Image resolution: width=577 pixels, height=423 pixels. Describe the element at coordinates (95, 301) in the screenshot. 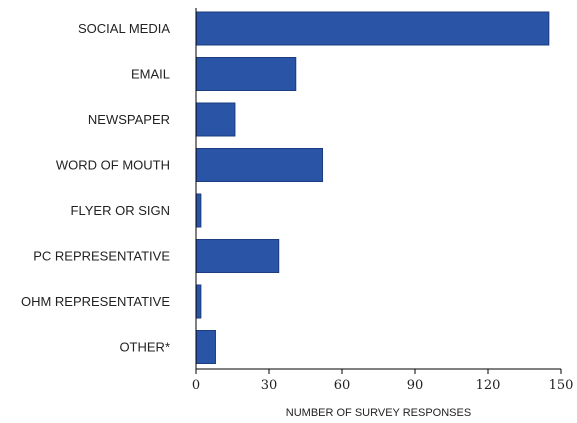

I see `category-label-6: OHM REPRESENTATIVE` at that location.